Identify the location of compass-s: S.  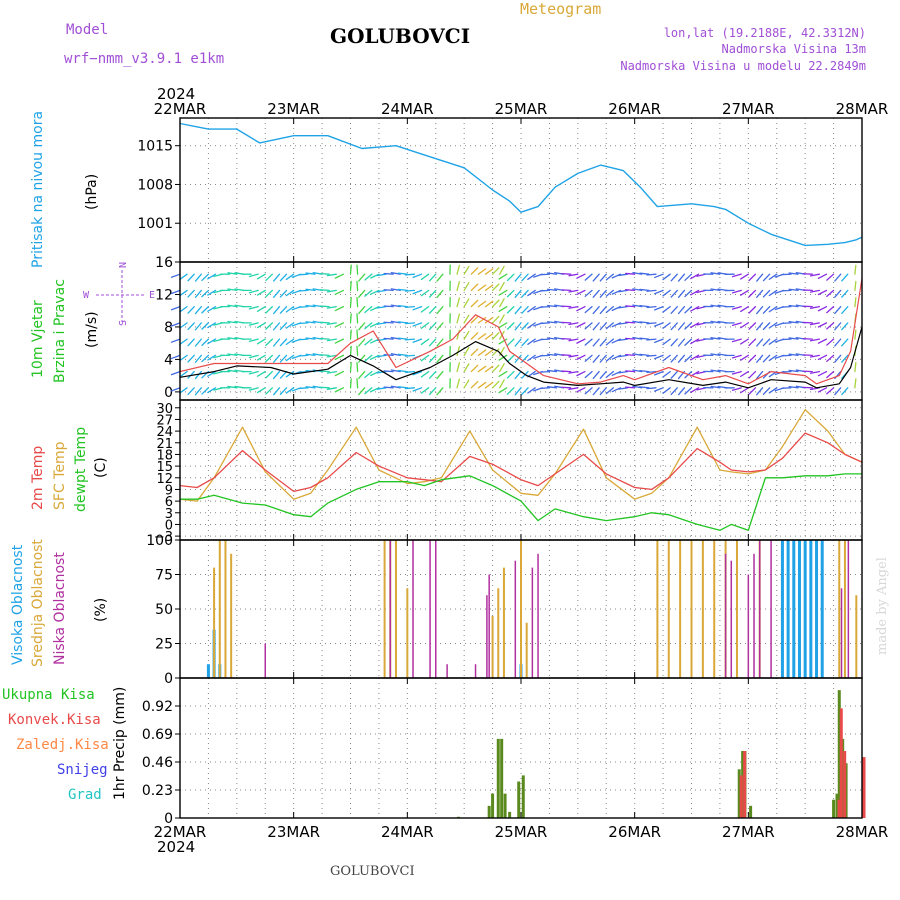
(123, 323).